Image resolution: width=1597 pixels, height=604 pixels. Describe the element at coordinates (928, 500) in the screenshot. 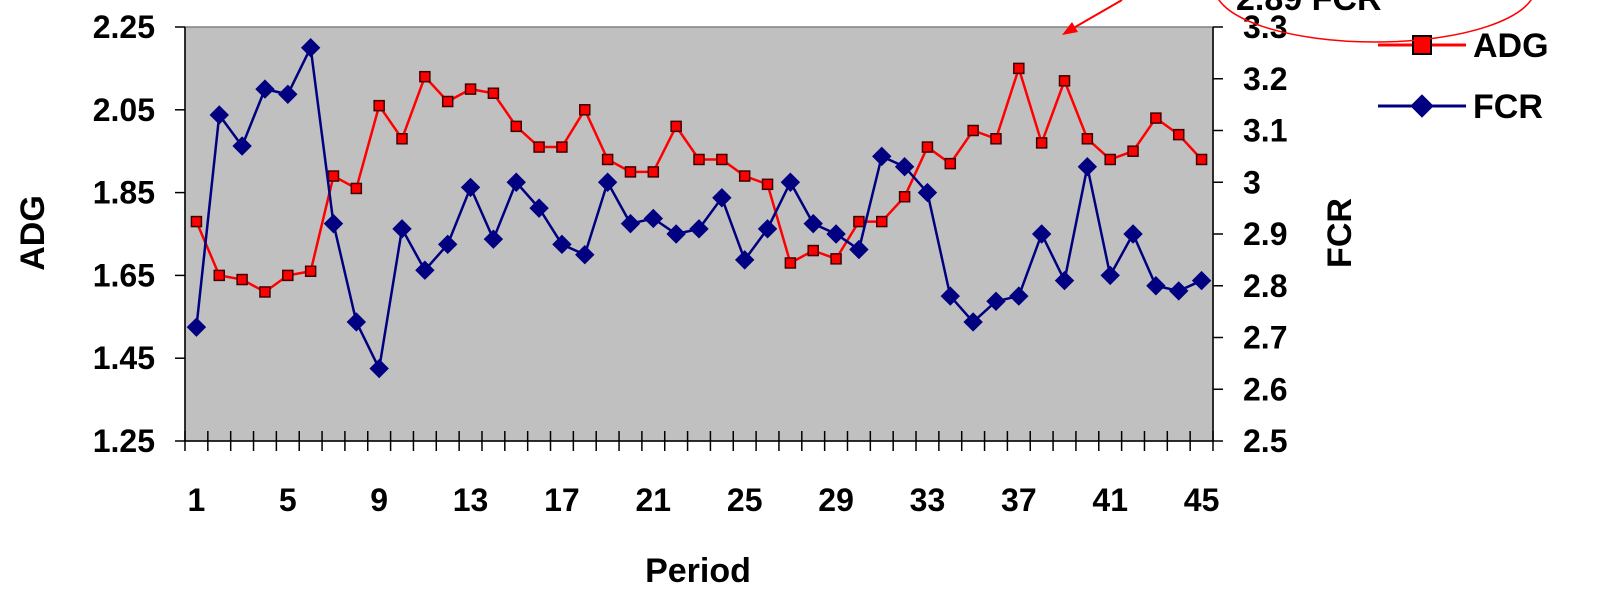

I see `x-tick-label: 33` at that location.